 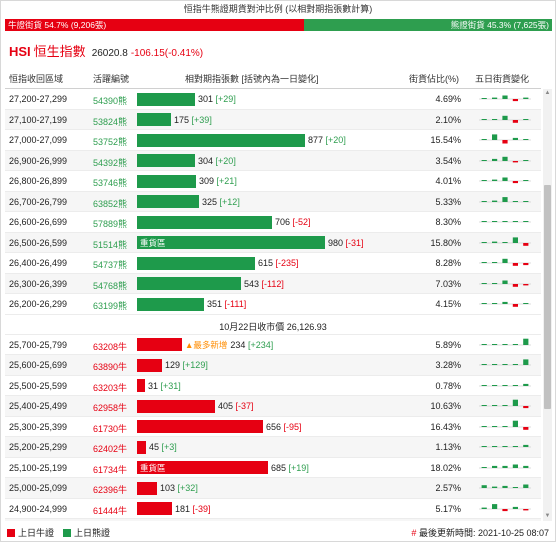 What do you see at coordinates (110, 162) in the screenshot?
I see `code-link: 54392熊` at bounding box center [110, 162].